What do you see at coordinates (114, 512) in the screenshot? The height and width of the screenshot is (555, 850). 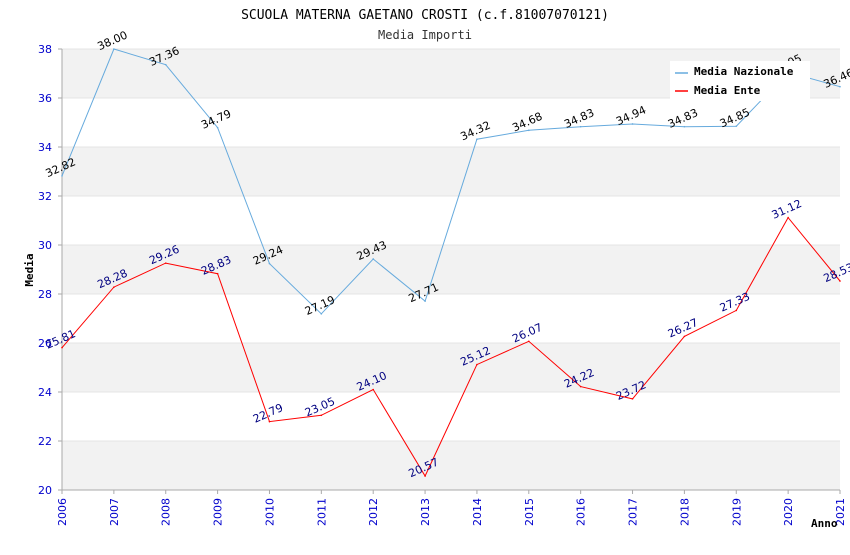 I see `x-tick-label: 2007` at bounding box center [114, 512].